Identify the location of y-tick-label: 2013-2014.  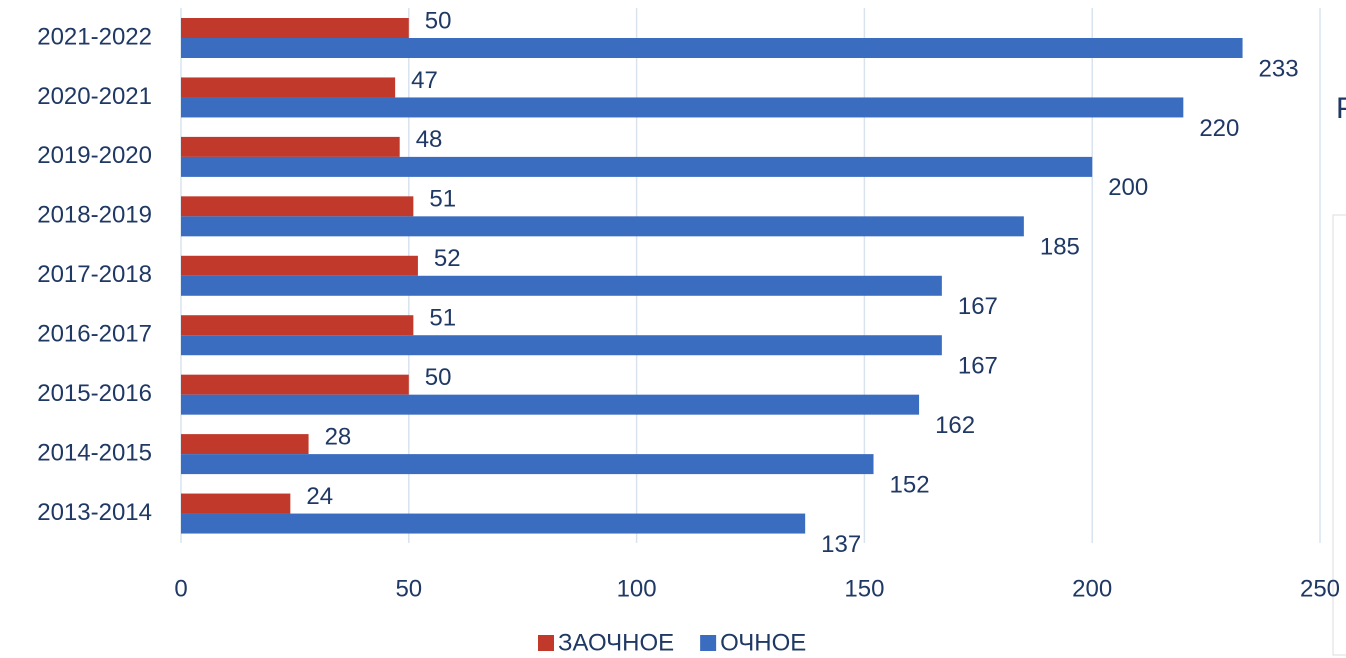
(94, 512).